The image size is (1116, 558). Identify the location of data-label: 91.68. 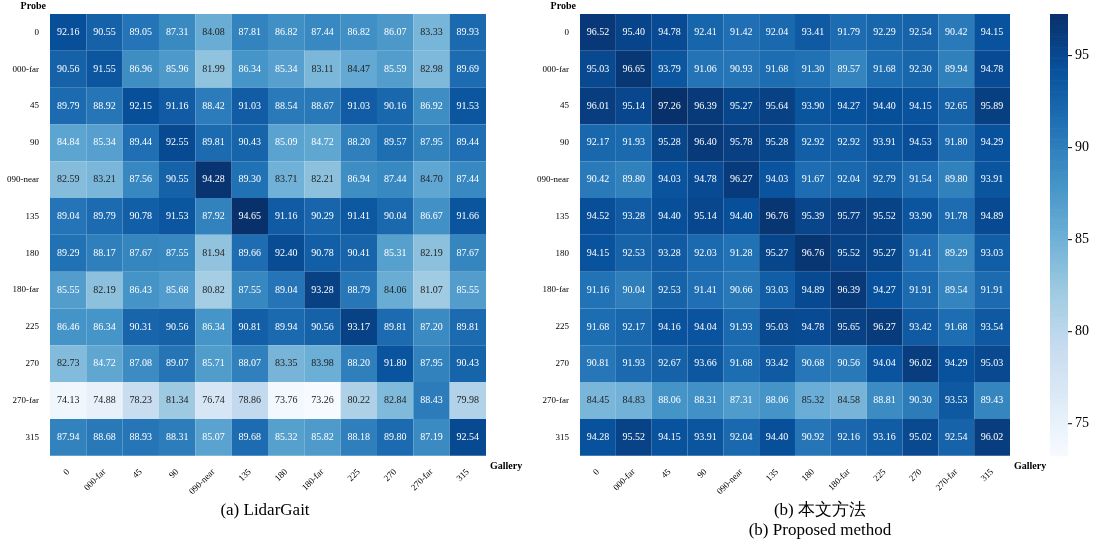
(741, 363).